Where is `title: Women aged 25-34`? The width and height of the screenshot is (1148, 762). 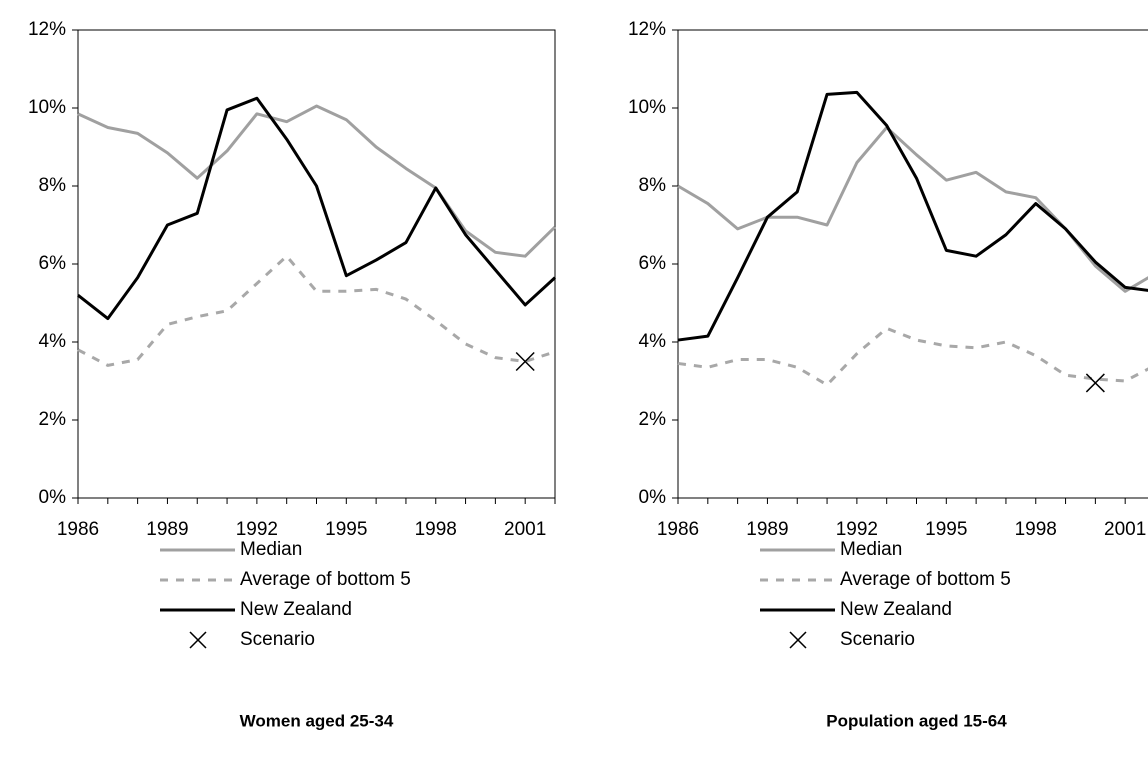
title: Women aged 25-34 is located at coordinates (317, 720).